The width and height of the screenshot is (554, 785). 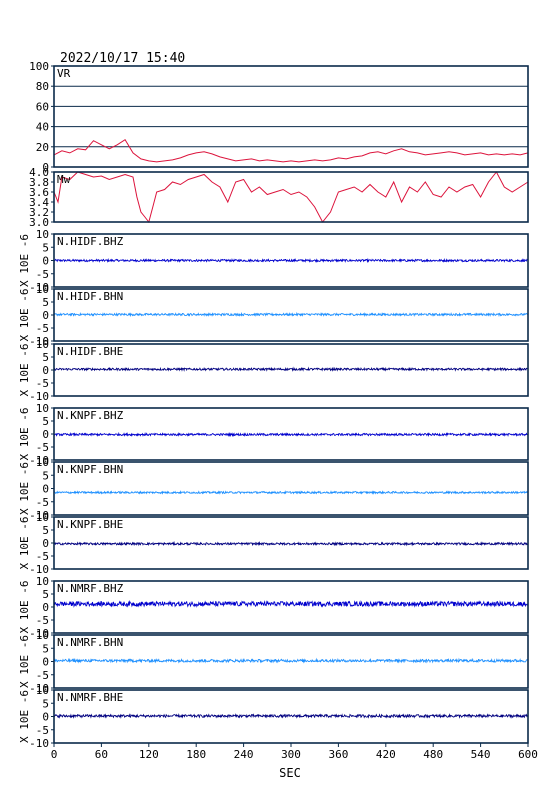 What do you see at coordinates (386, 754) in the screenshot?
I see `x-tick-label: 420` at bounding box center [386, 754].